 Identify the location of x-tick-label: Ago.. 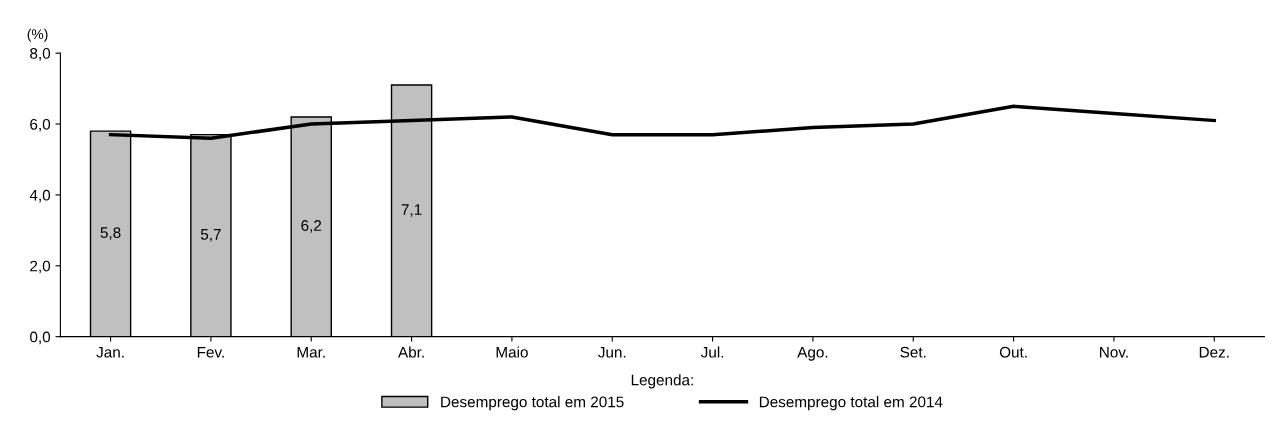
(812, 353).